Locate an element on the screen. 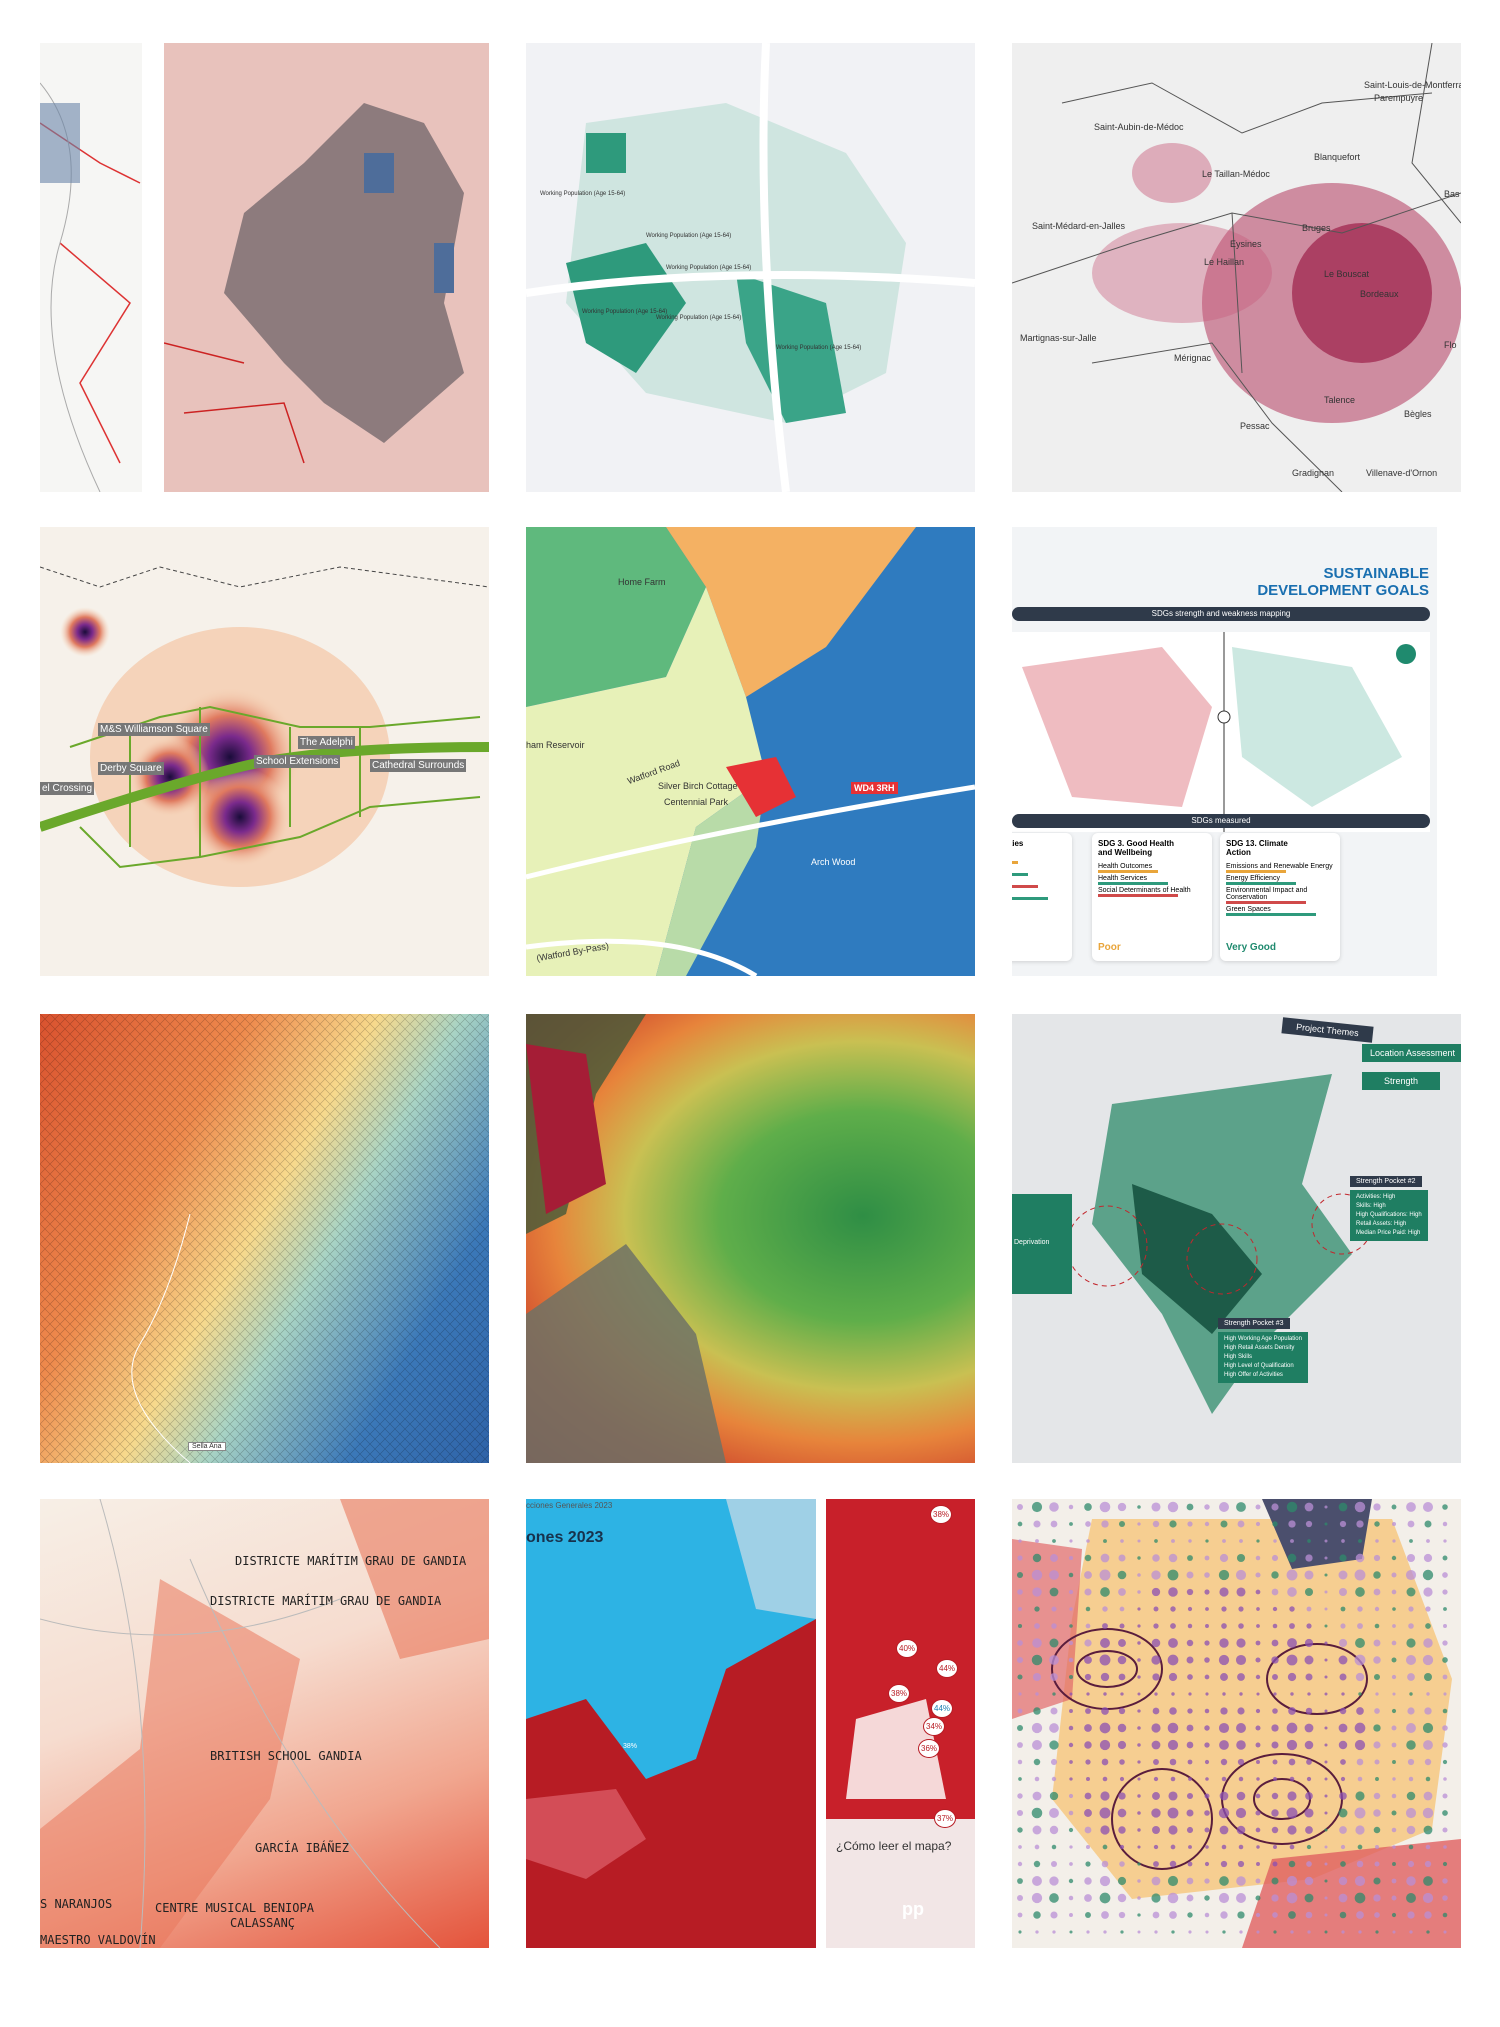 The image size is (1500, 2027). theme-tab: Location Assessment is located at coordinates (1411, 1053).